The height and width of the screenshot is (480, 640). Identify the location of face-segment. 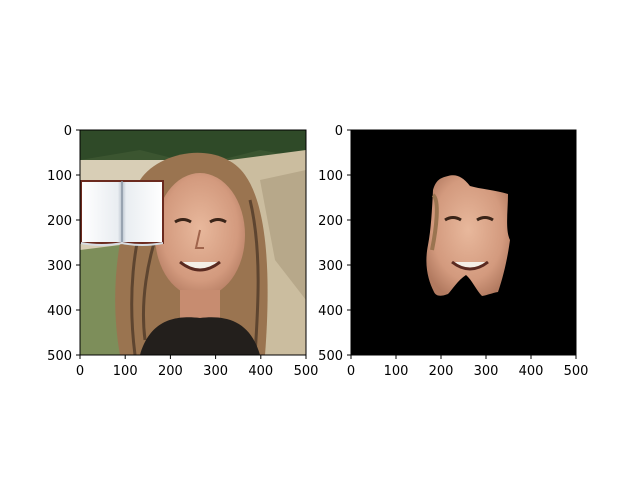
(468, 235).